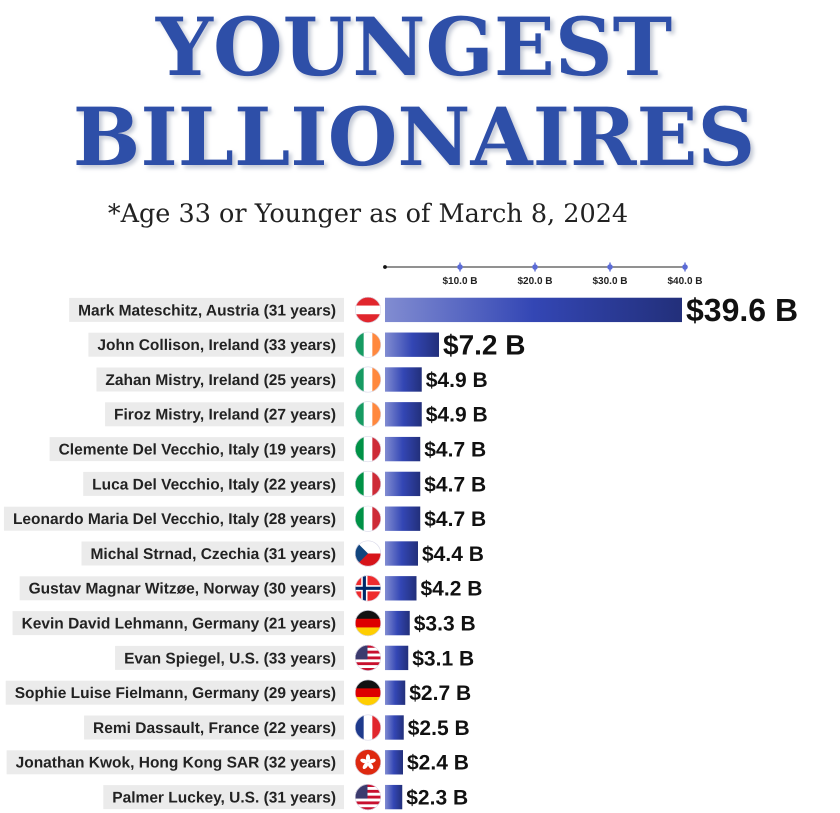 The height and width of the screenshot is (813, 840). Describe the element at coordinates (175, 693) in the screenshot. I see `y-tick-label: Sophie Luise Fielmann, Germany (29 years)` at that location.